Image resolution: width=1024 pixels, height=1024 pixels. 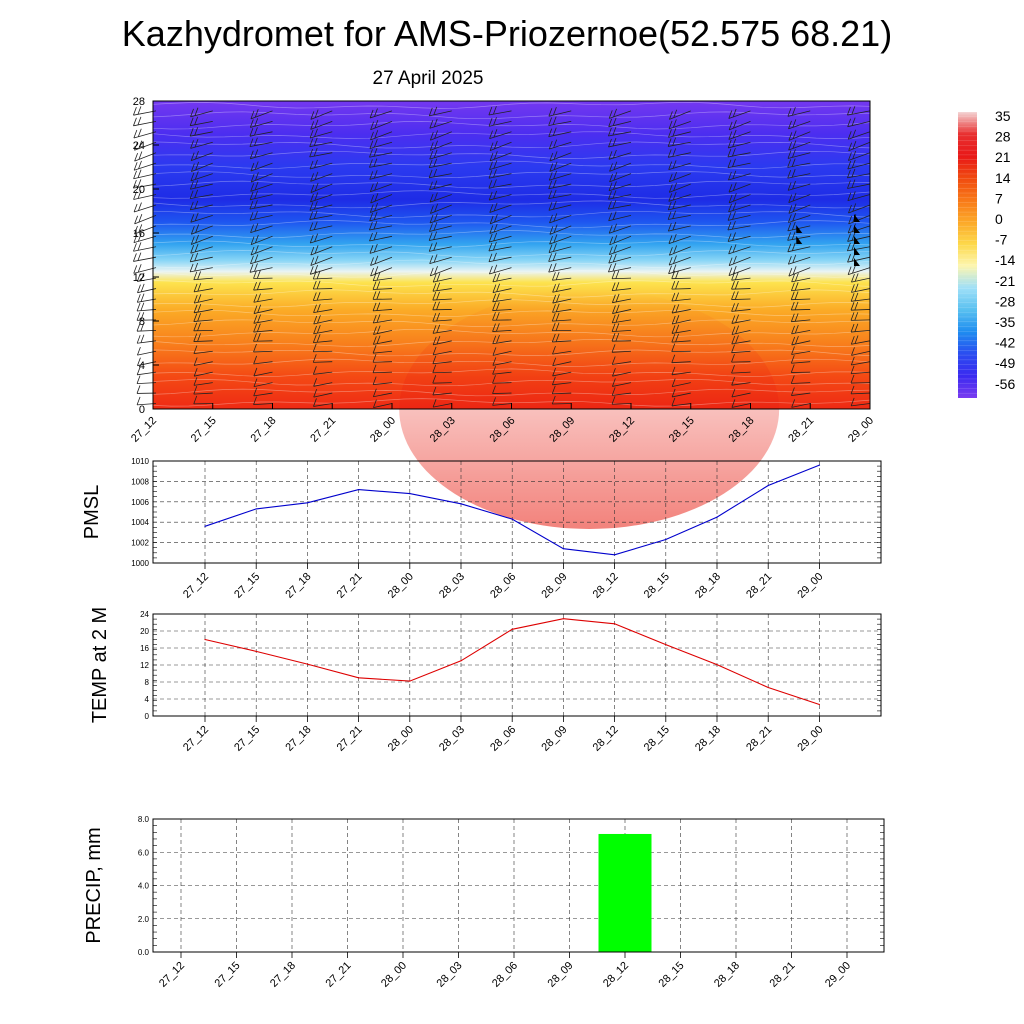 What do you see at coordinates (144, 665) in the screenshot?
I see `y-tick-label: 12` at bounding box center [144, 665].